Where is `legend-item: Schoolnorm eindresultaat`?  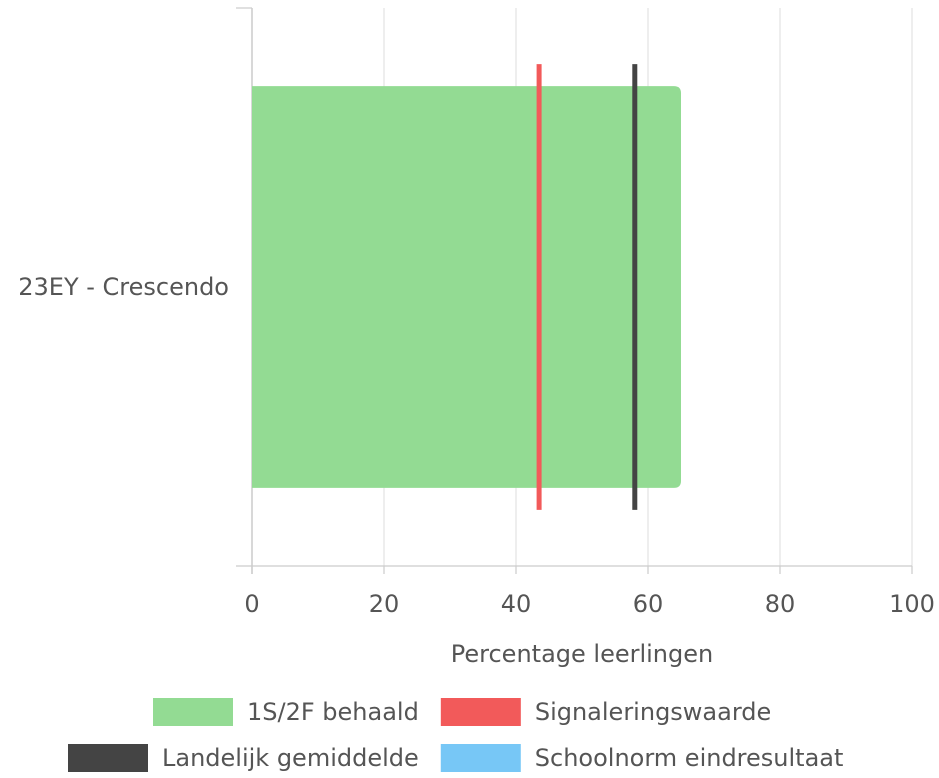
legend-item: Schoolnorm eindresultaat is located at coordinates (642, 758).